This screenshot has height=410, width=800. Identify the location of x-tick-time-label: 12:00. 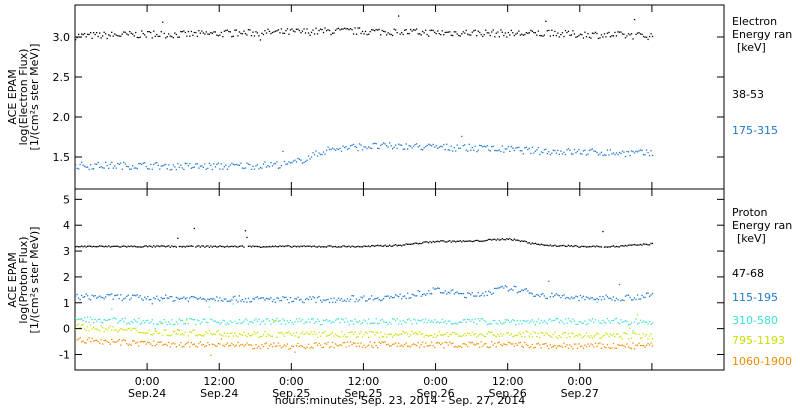
(219, 381).